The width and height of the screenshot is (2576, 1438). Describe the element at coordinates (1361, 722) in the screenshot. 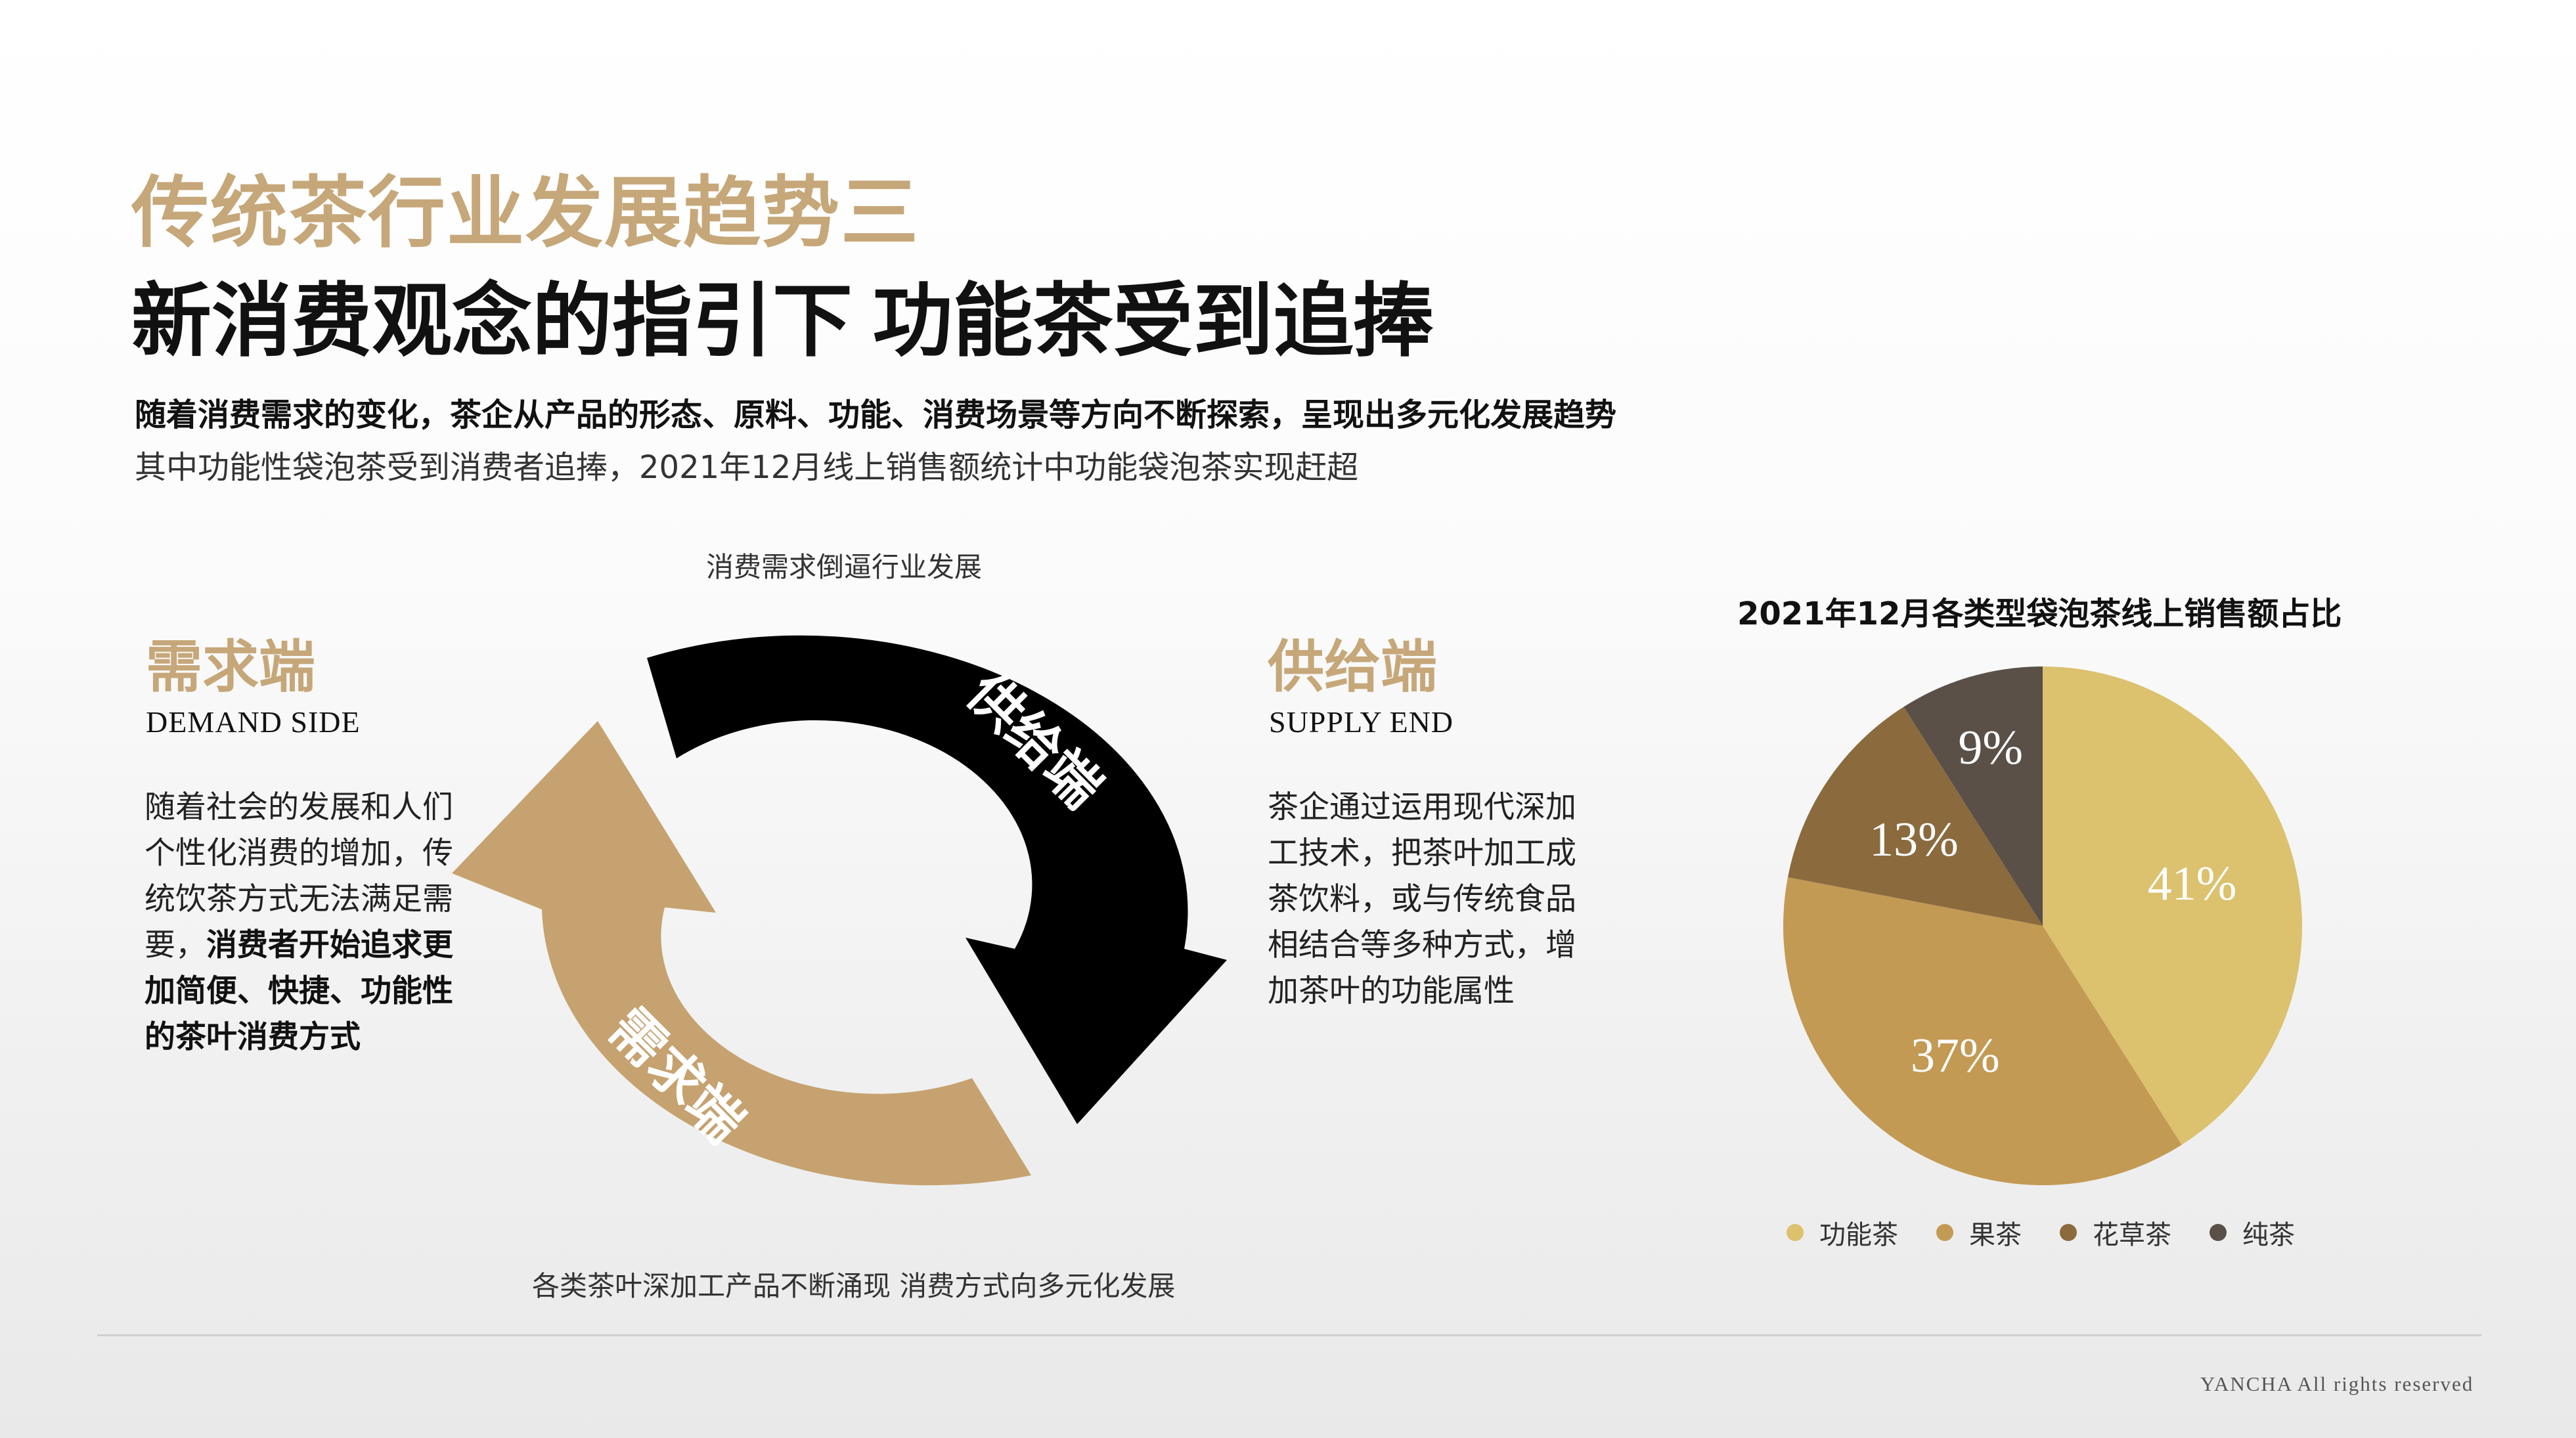

I see `supply-english-heading: SUPPLY END` at that location.